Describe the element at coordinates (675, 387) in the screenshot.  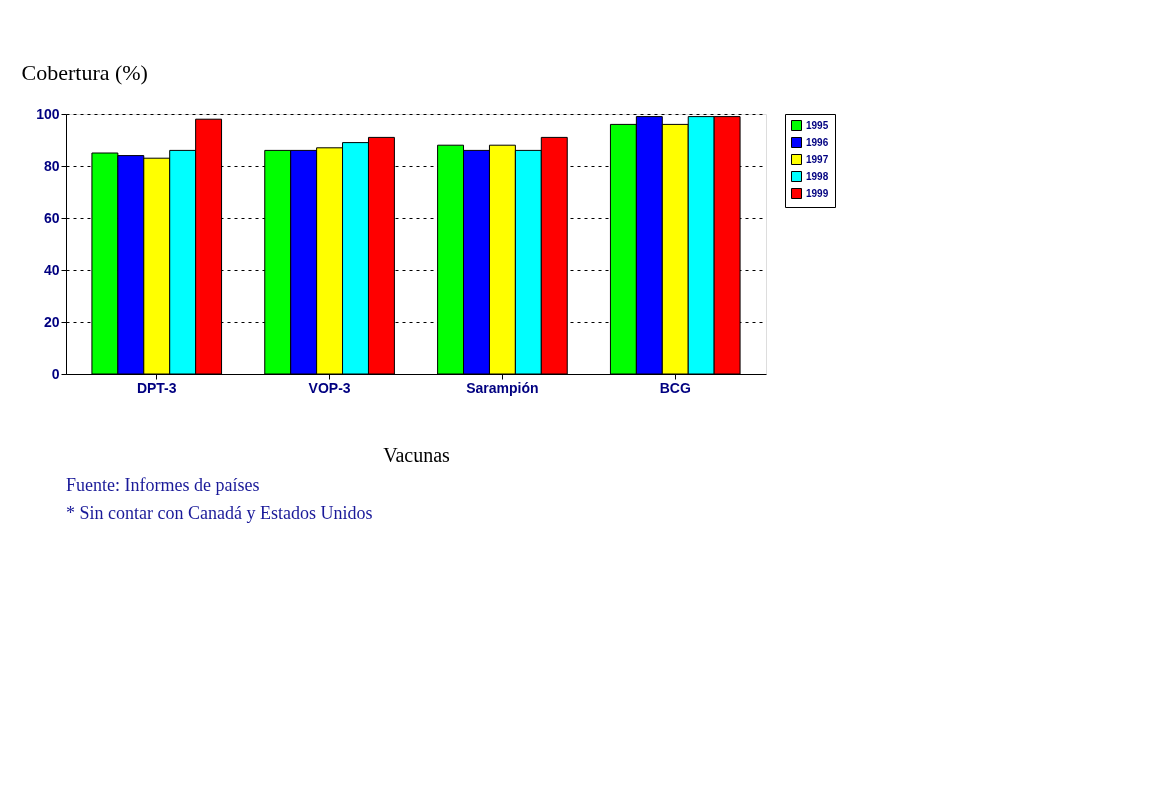
I see `x-tick-label: BCG` at that location.